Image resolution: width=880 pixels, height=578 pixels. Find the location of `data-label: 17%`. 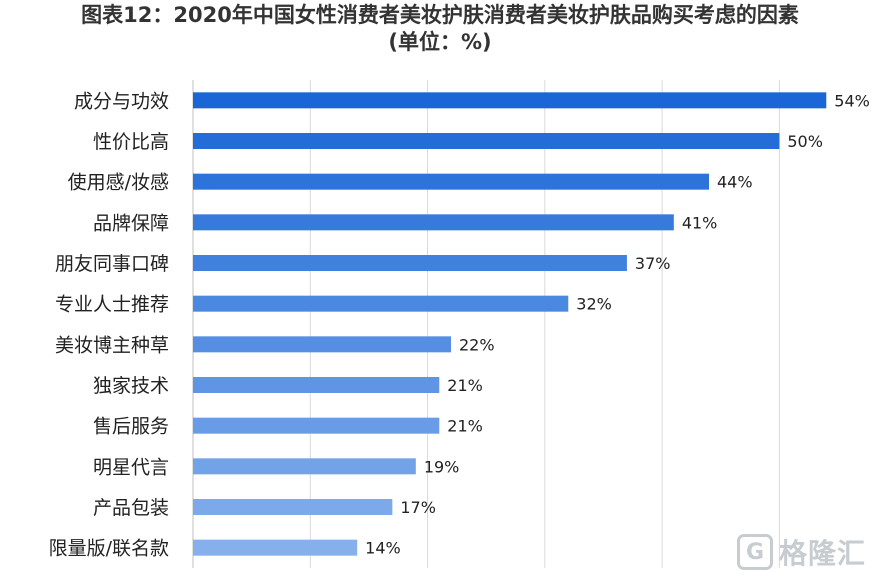

data-label: 17% is located at coordinates (418, 507).